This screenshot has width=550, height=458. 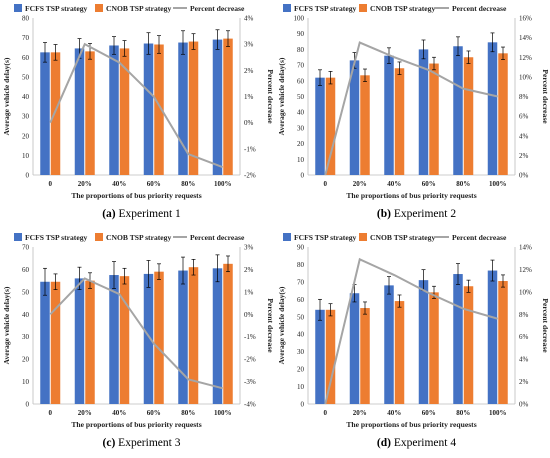 I want to click on y2-tick-label: -1%, so click(x=250, y=337).